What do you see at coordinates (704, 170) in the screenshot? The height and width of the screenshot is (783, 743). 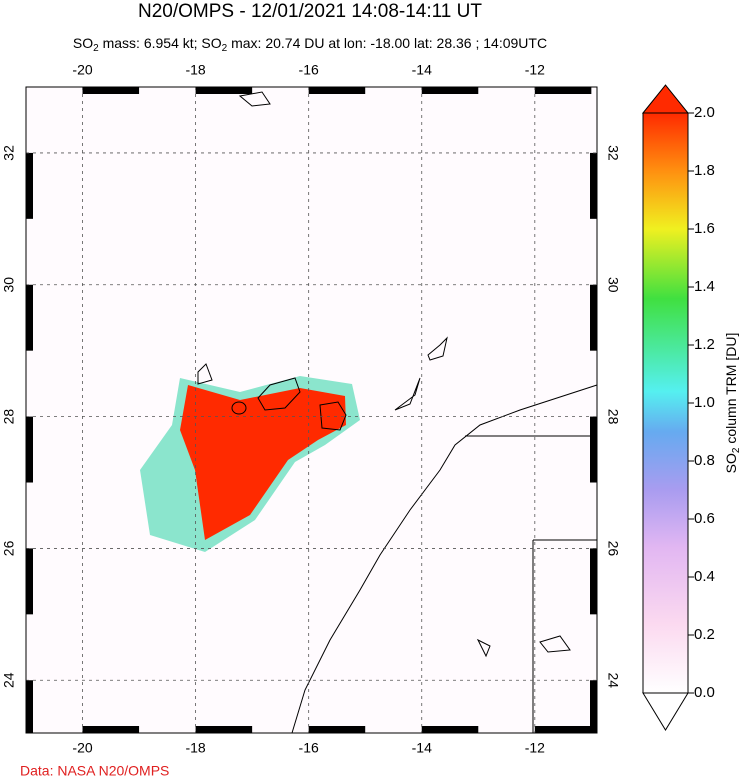 I see `colorbar-tick-label: 1.8` at bounding box center [704, 170].